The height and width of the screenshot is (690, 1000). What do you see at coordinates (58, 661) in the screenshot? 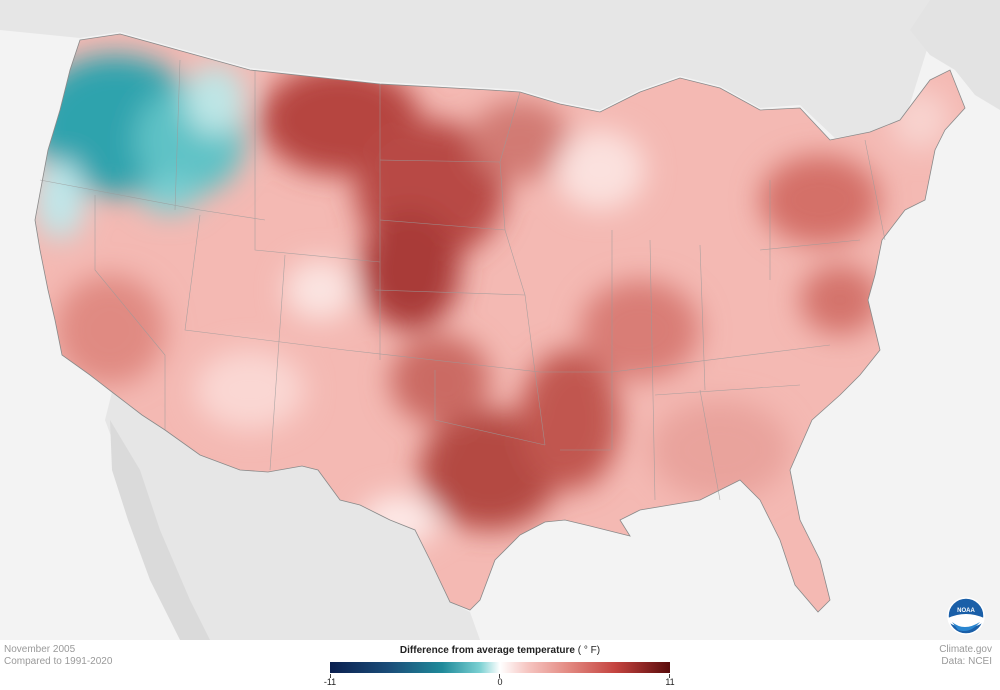
I see `baseline-label: Compared to 1991-2020` at bounding box center [58, 661].